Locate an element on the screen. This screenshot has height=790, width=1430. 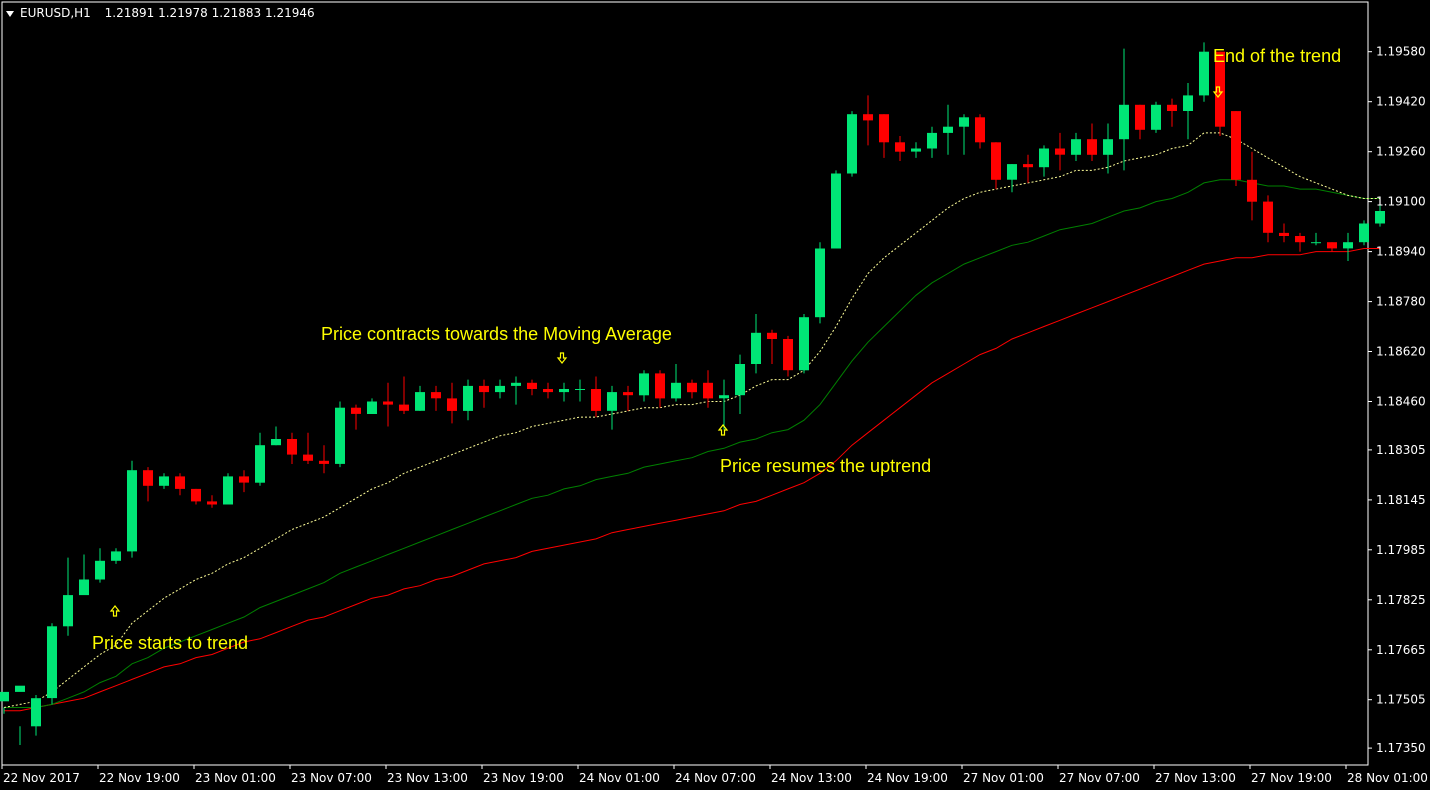
x-tick-label: 27 Nov 13:00 is located at coordinates (1195, 778).